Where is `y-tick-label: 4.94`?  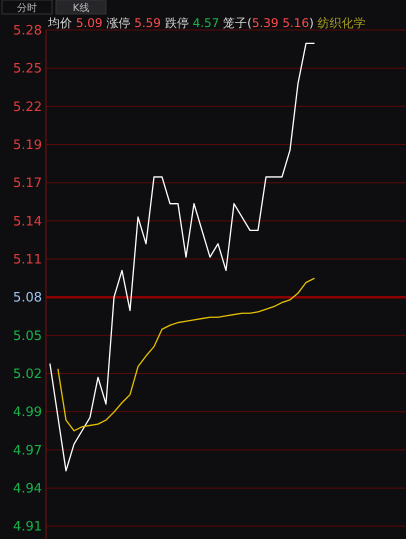 y-tick-label: 4.94 is located at coordinates (27, 489).